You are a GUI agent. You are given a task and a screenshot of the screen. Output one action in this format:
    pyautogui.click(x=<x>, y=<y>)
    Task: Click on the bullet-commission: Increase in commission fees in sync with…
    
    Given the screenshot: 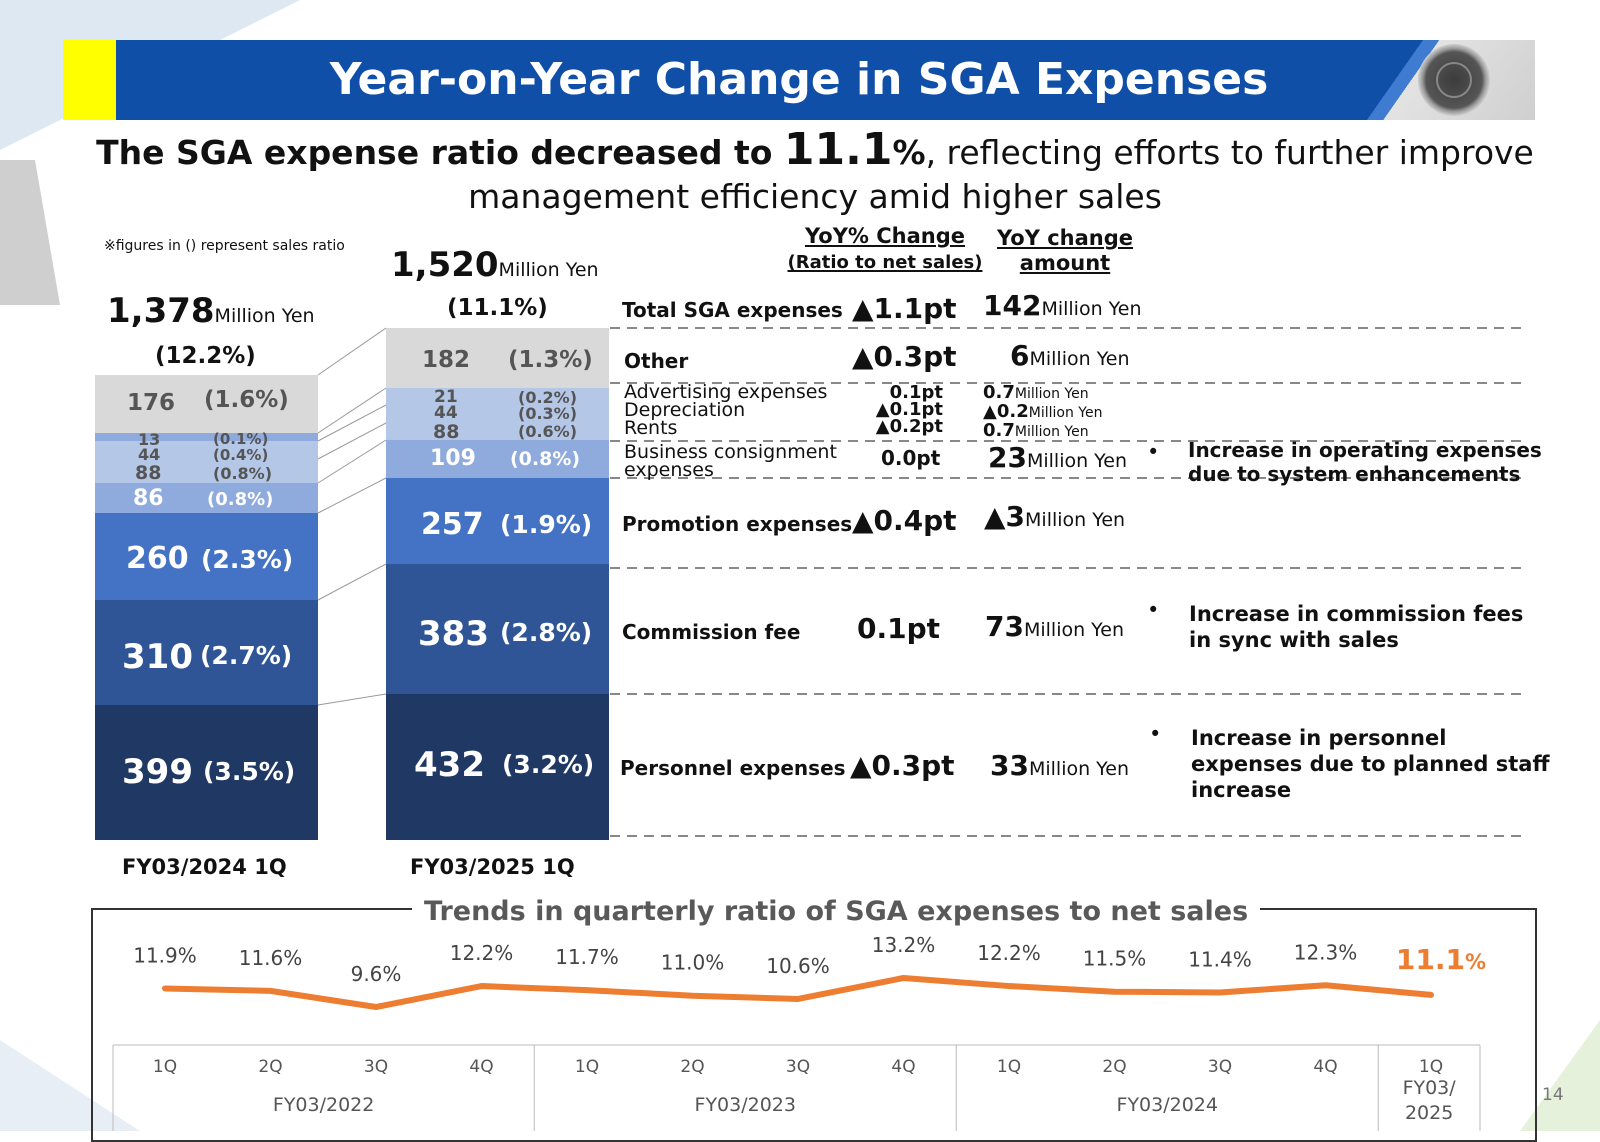 What is the action you would take?
    pyautogui.click(x=1356, y=627)
    